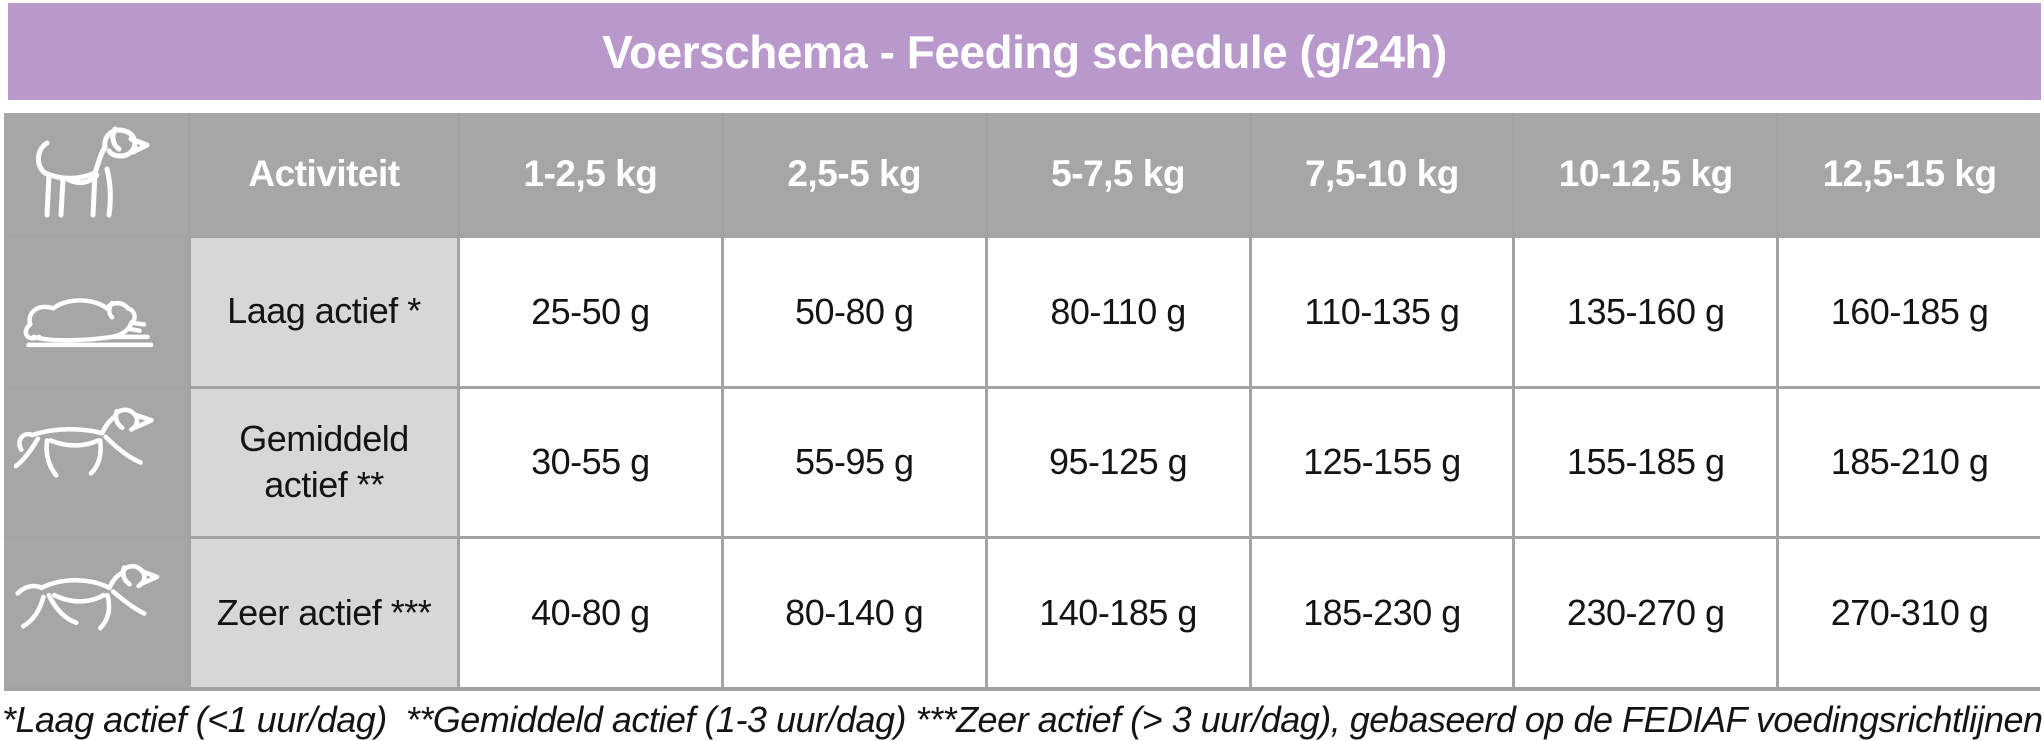  What do you see at coordinates (854, 312) in the screenshot?
I see `value-laag-2: 50-80 g` at bounding box center [854, 312].